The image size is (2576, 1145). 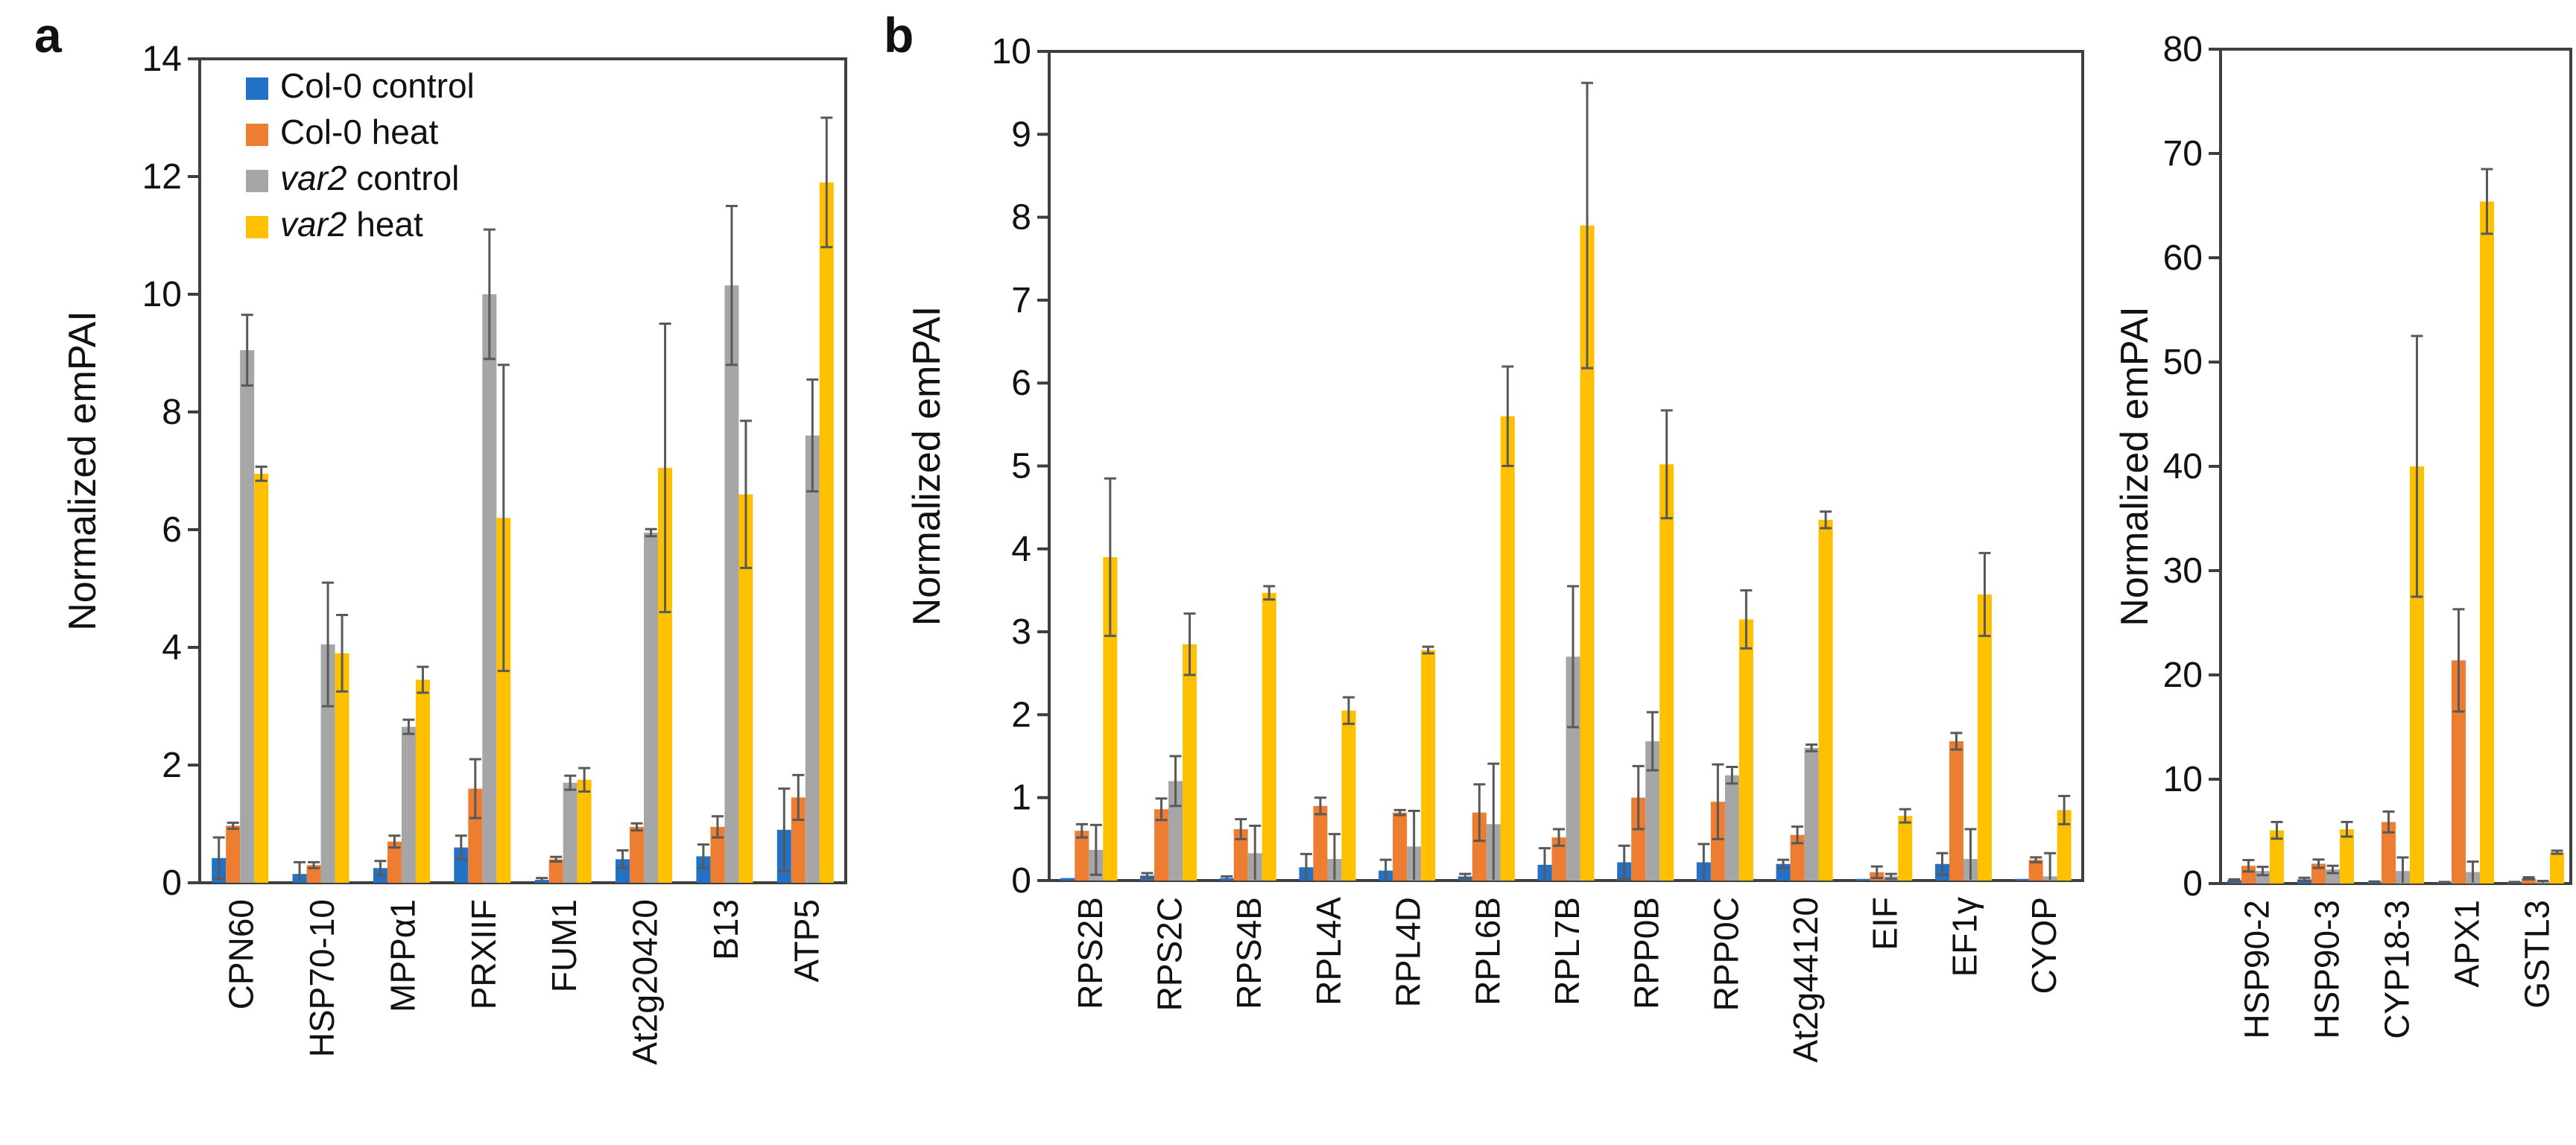 What do you see at coordinates (899, 35) in the screenshot?
I see `panel-label-b: b` at bounding box center [899, 35].